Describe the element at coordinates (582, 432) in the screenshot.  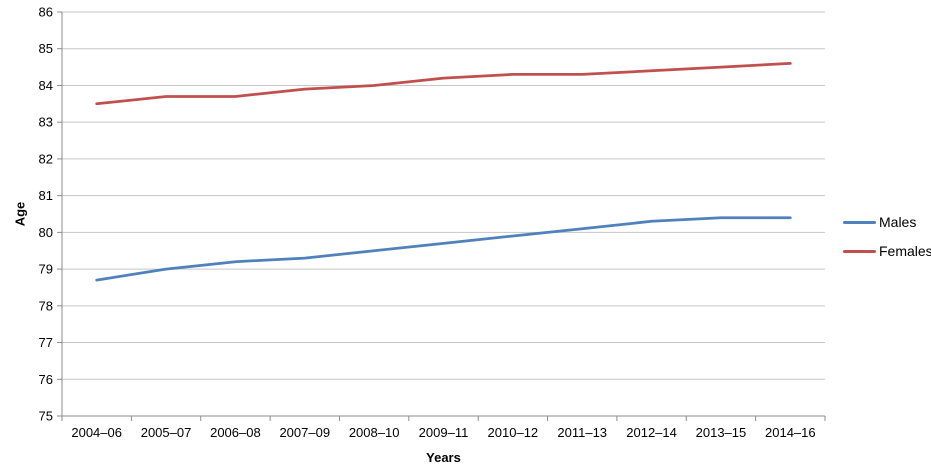
I see `x-axis-tick-label: 2011–13` at that location.